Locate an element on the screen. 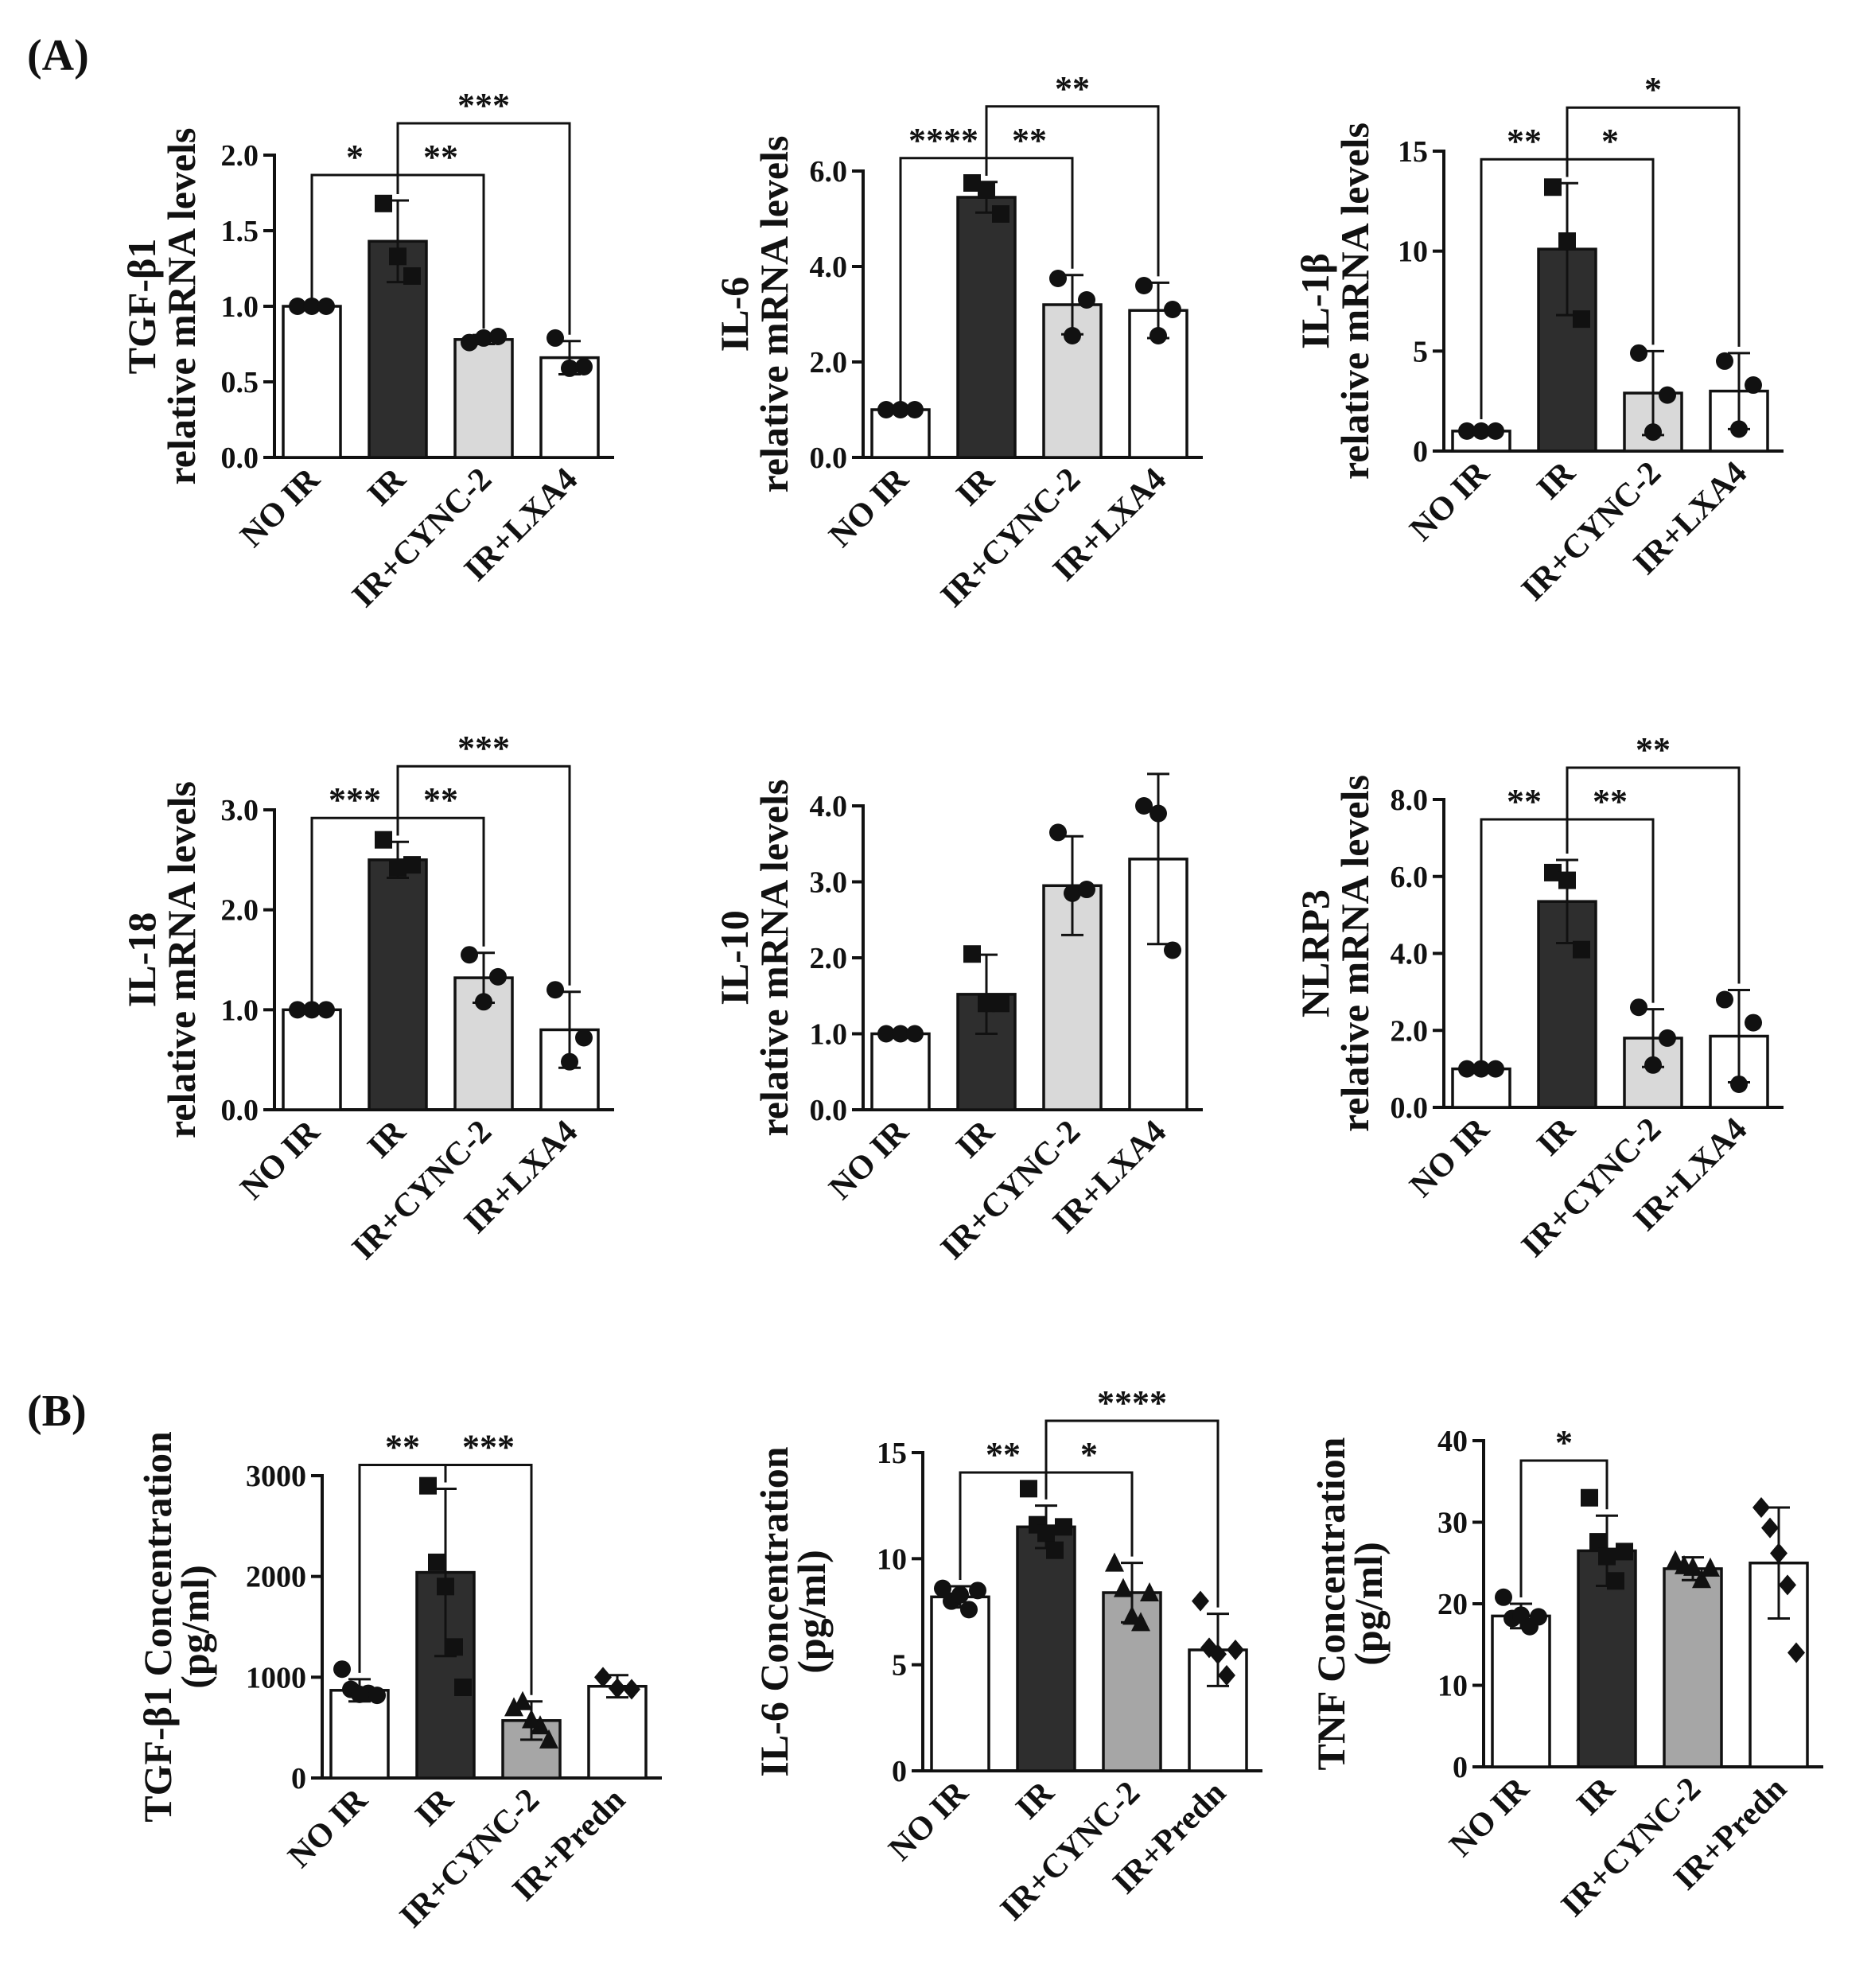 The width and height of the screenshot is (1875, 1988). y-axis-title: IL-6 Concentration is located at coordinates (774, 1611).